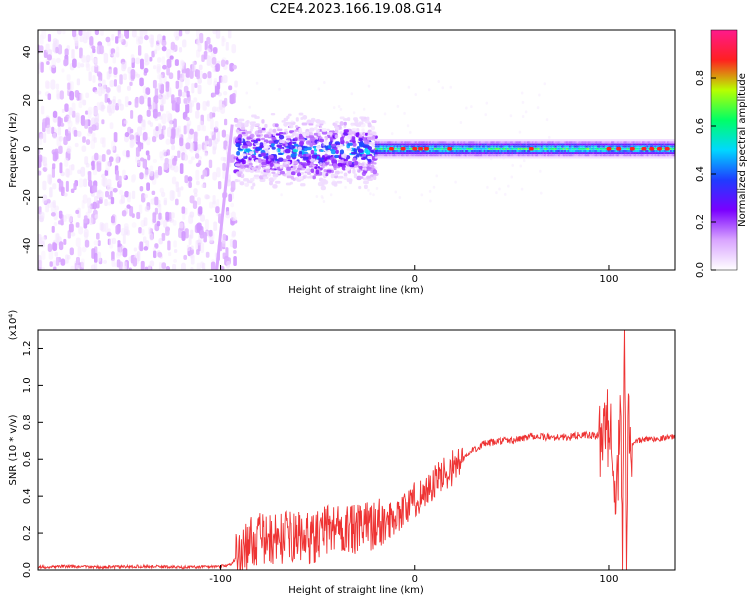 This screenshot has width=750, height=600. What do you see at coordinates (13, 325) in the screenshot?
I see `snr-y-multiplier: (x10⁴)` at bounding box center [13, 325].